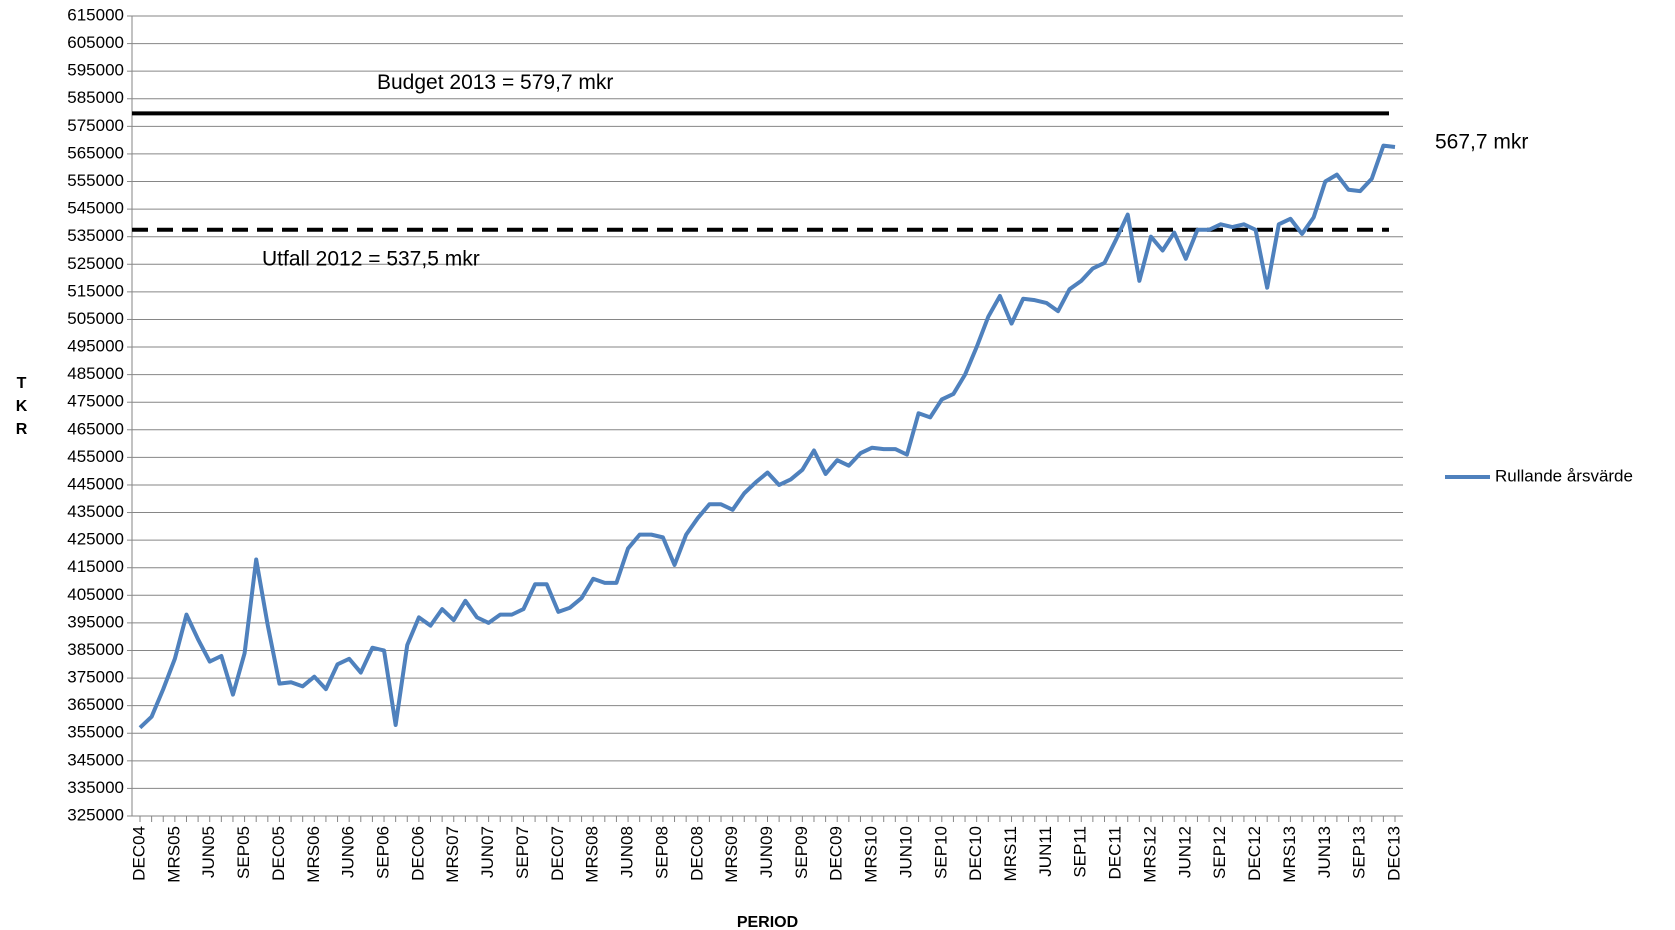 The image size is (1675, 930). I want to click on x-tick-label: SEP11, so click(1080, 852).